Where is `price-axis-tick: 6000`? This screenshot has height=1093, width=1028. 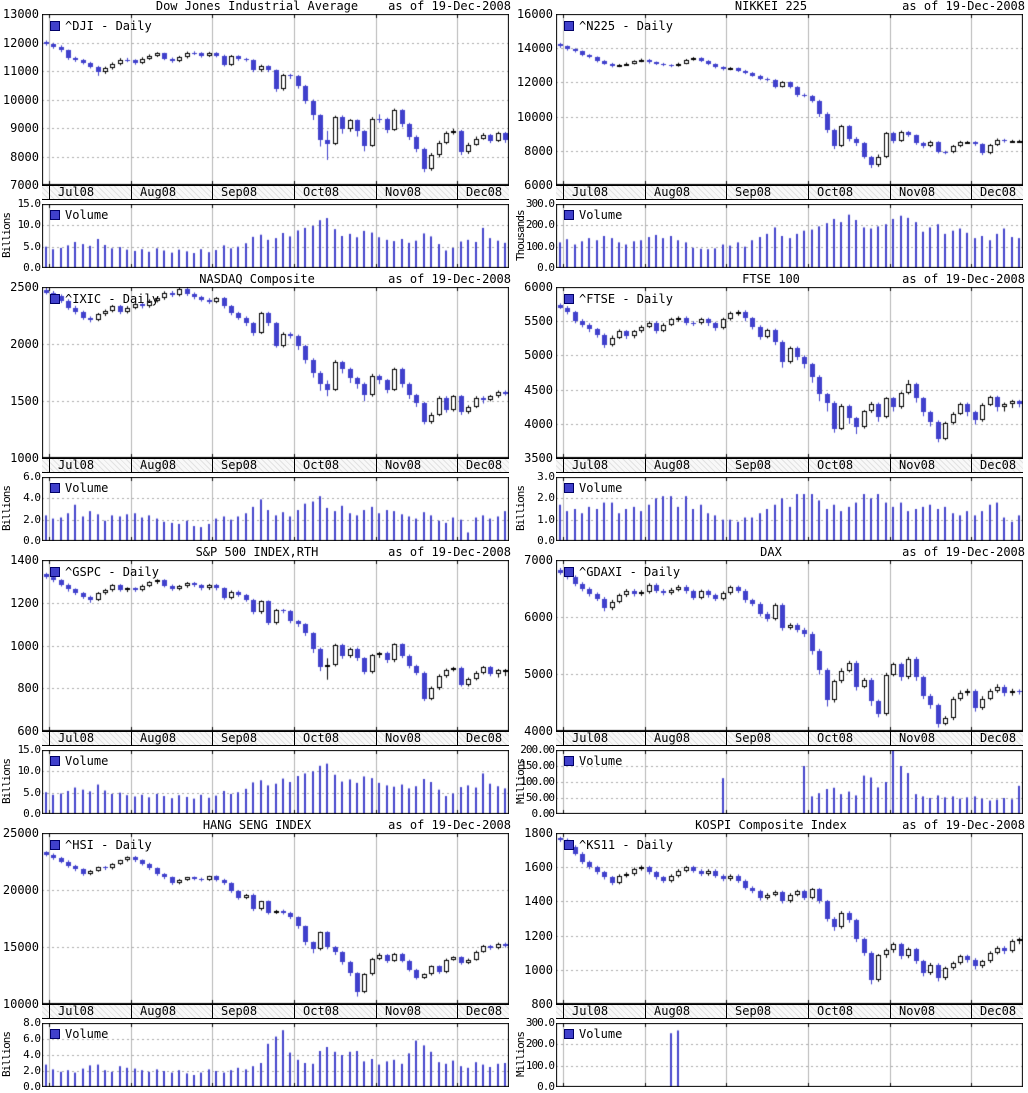 price-axis-tick: 6000 is located at coordinates (538, 185).